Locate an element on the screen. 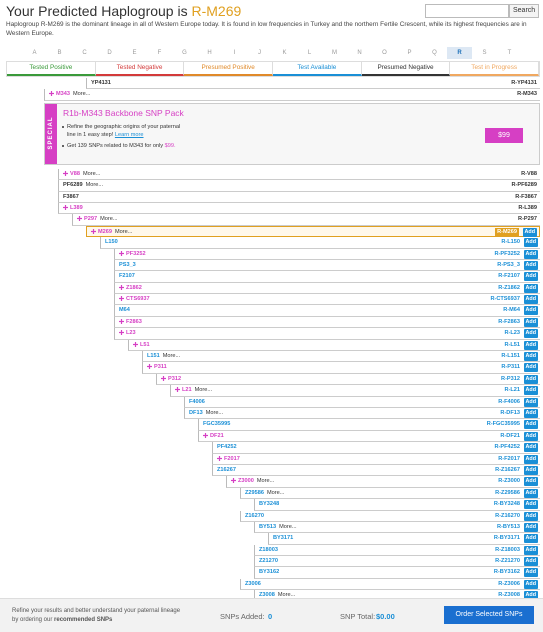 The width and height of the screenshot is (543, 632). tab: E is located at coordinates (134, 53).